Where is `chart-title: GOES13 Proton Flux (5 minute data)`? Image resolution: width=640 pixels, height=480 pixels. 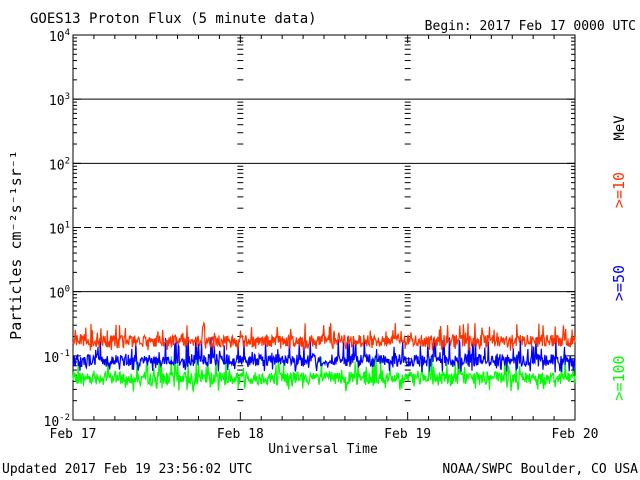
chart-title: GOES13 Proton Flux (5 minute data) is located at coordinates (173, 19).